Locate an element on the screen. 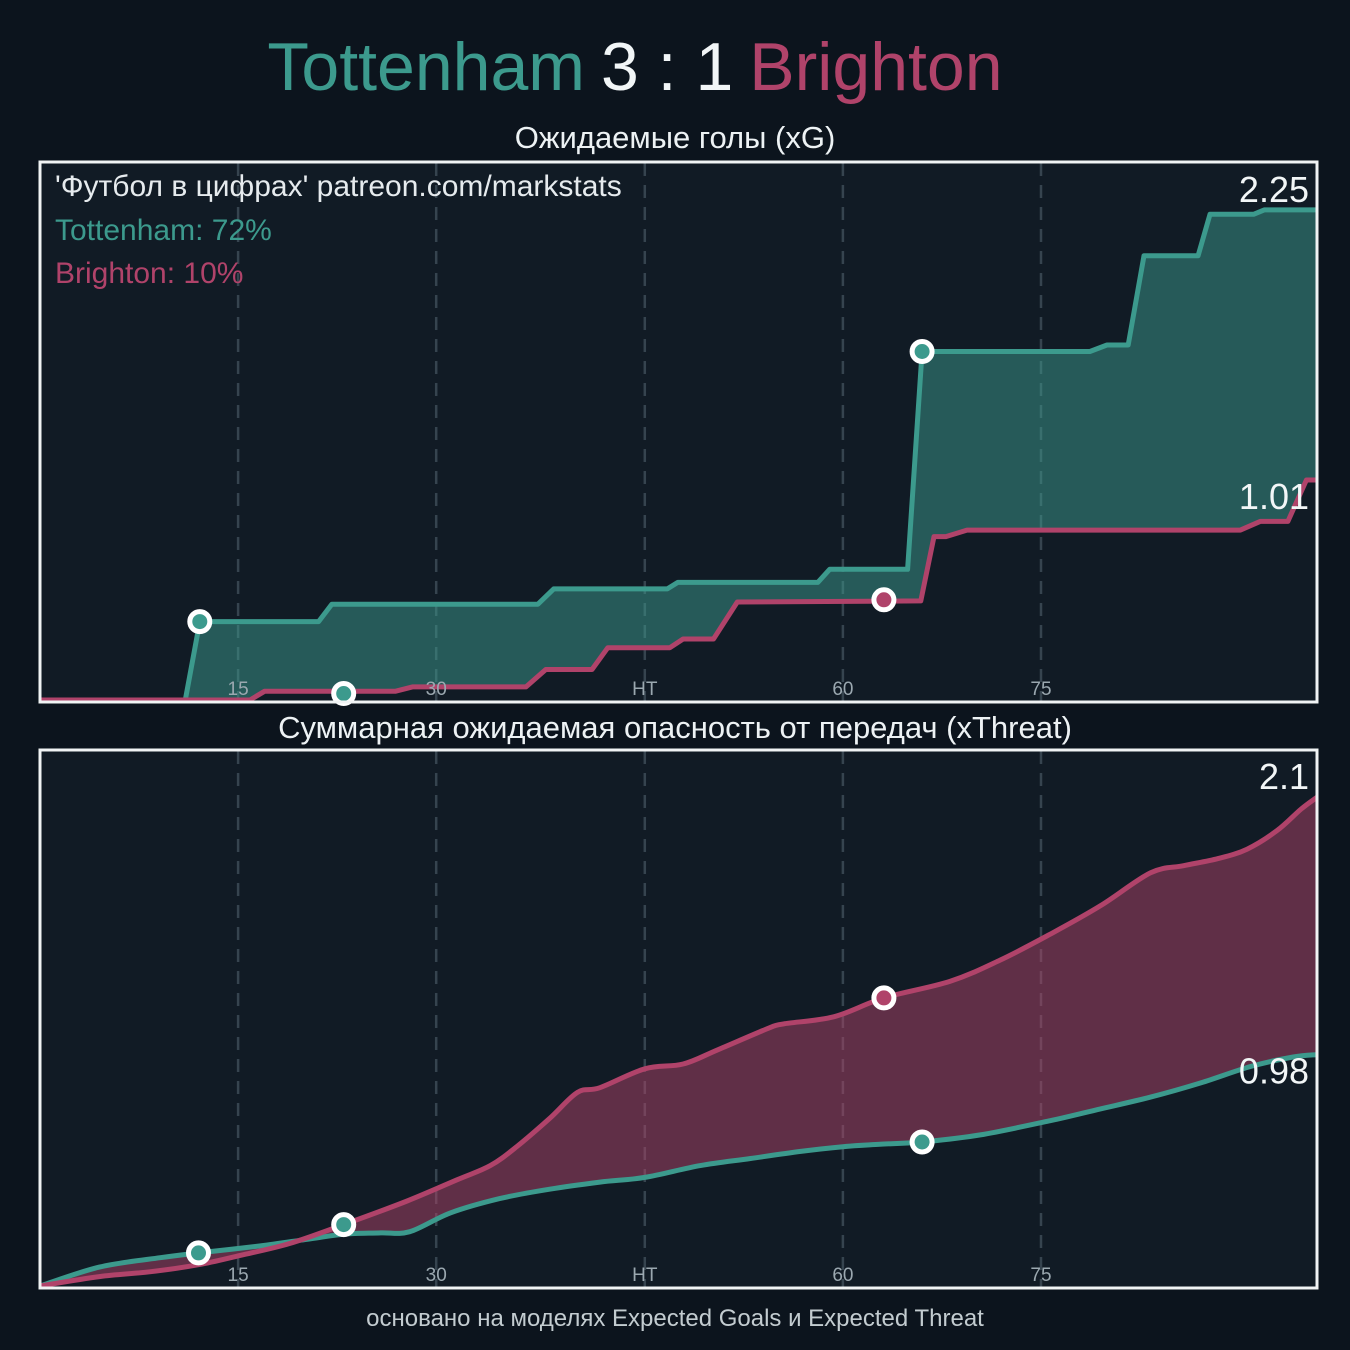 This screenshot has width=1350, height=1350. home-final-value-label: 0.98 is located at coordinates (1274, 1071).